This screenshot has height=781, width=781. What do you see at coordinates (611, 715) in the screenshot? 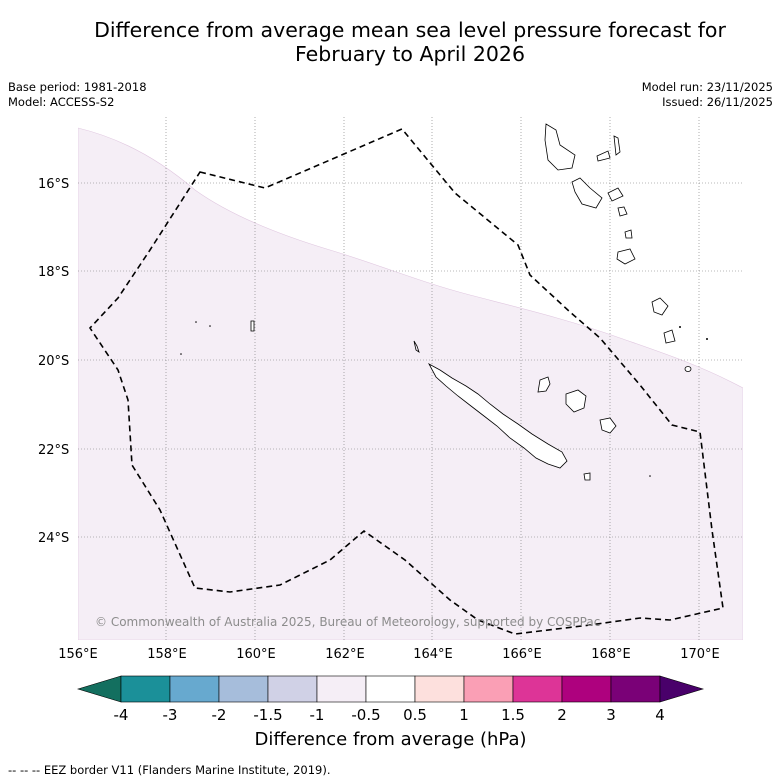
I see `colorbar-label: 3` at bounding box center [611, 715].